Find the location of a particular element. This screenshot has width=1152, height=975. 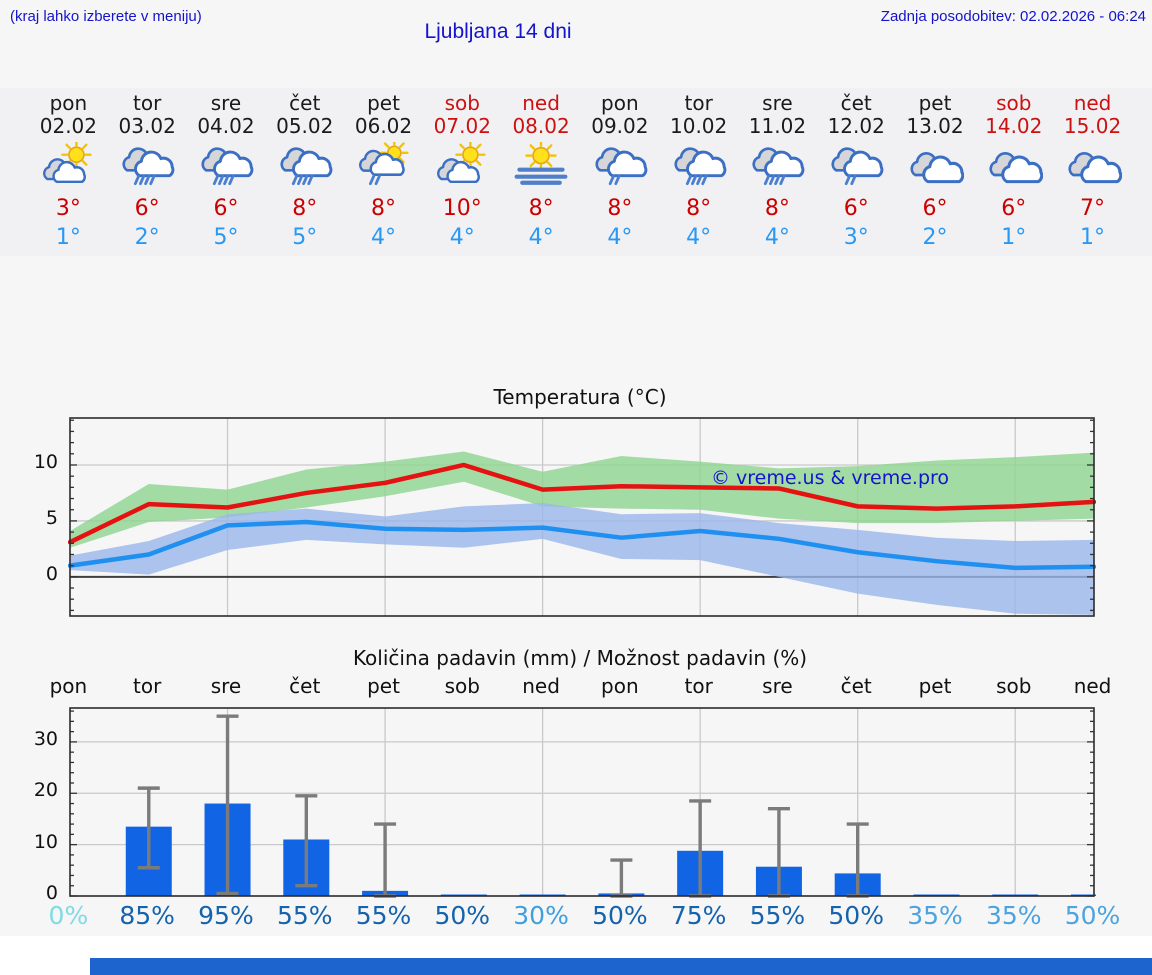

precip-y-tick-label: 30 is located at coordinates (45, 738).